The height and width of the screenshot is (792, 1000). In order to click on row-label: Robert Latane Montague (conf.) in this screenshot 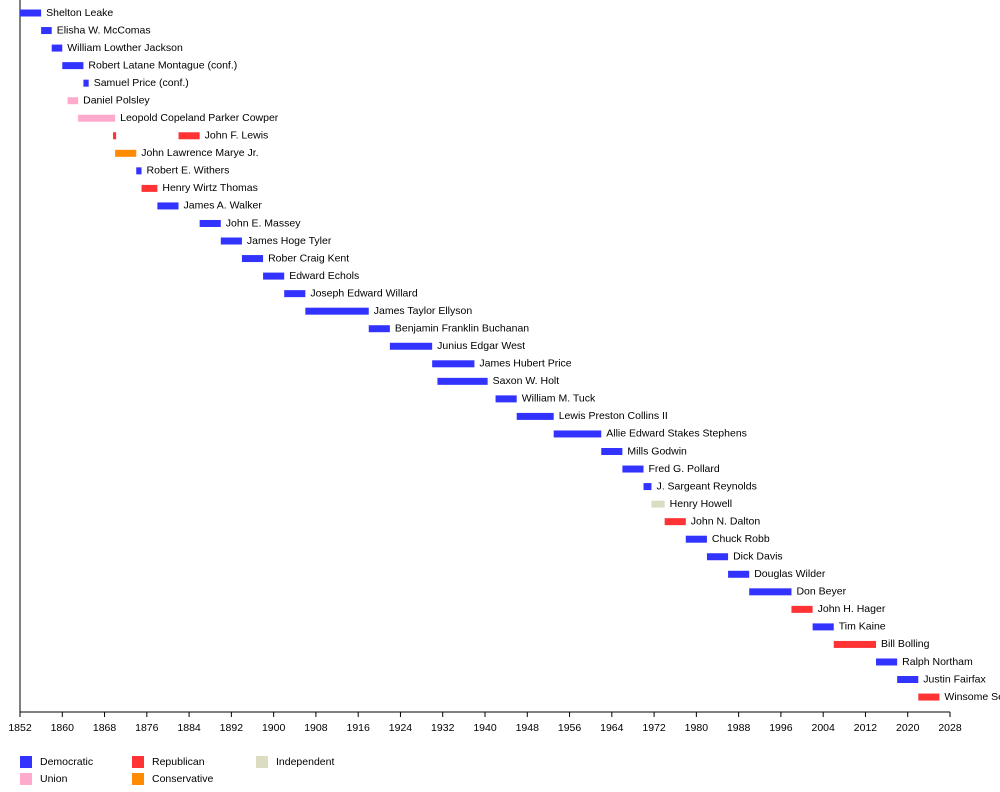, I will do `click(162, 65)`.